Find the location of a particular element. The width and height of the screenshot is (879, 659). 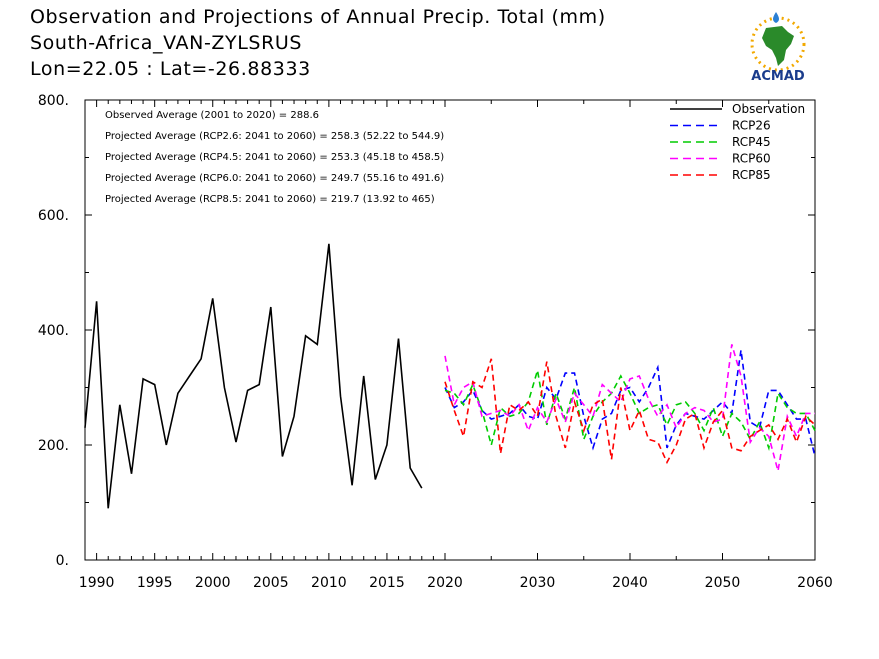

series-rcp26 is located at coordinates (630, 403).